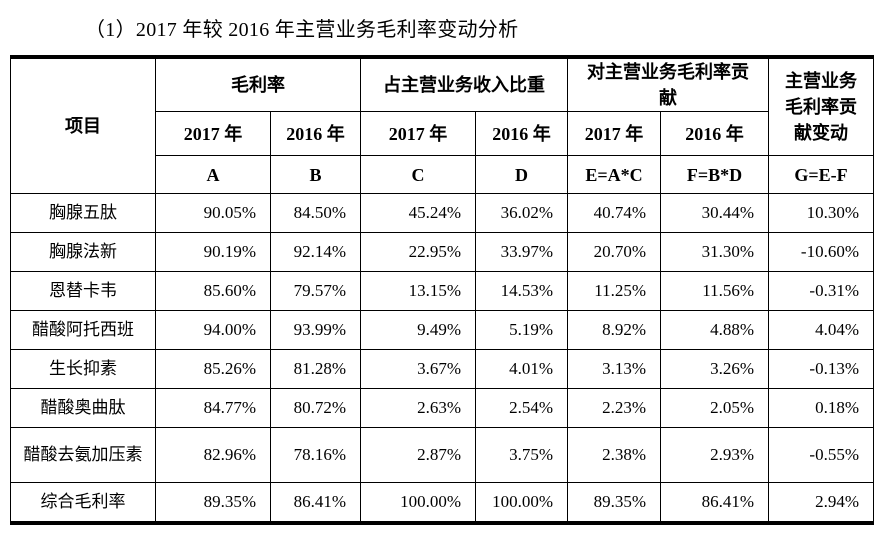 The height and width of the screenshot is (534, 883). What do you see at coordinates (302, 30) in the screenshot?
I see `page-title: （1）2017 年较 2016 年主营业务毛利率变动分析` at bounding box center [302, 30].